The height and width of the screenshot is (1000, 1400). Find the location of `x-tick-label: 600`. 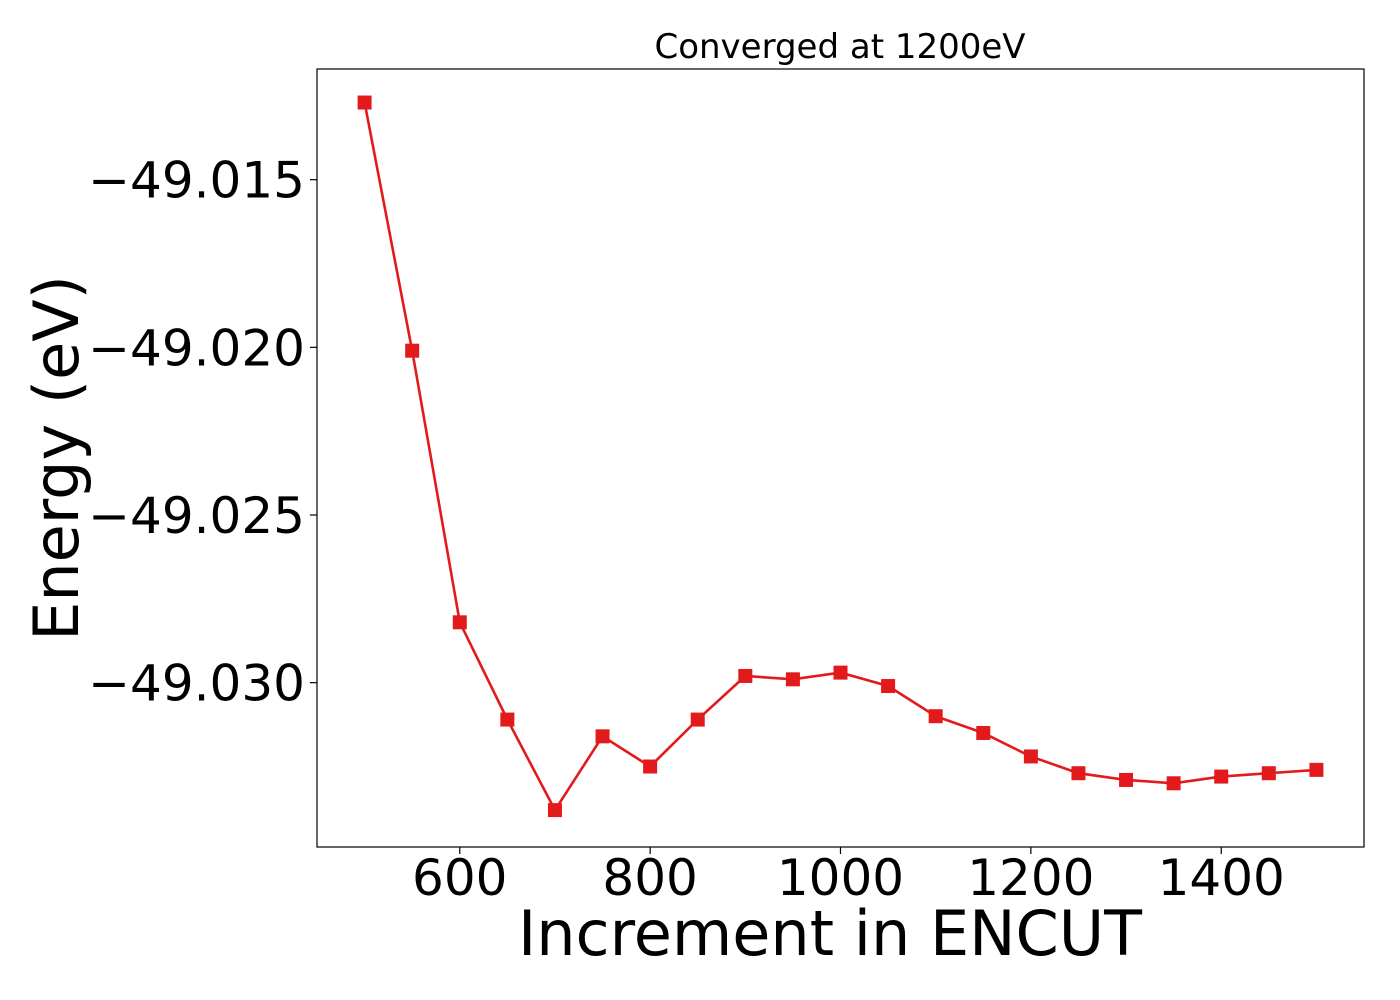

x-tick-label: 600 is located at coordinates (459, 878).